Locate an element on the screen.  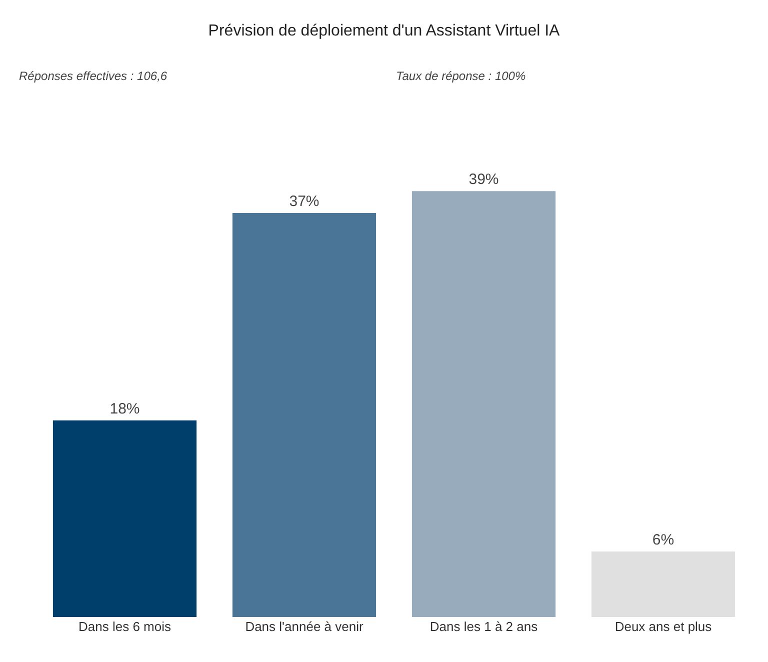
chart-title: Prévision de déploiement d'un Assistant Virtuel IA is located at coordinates (384, 31).